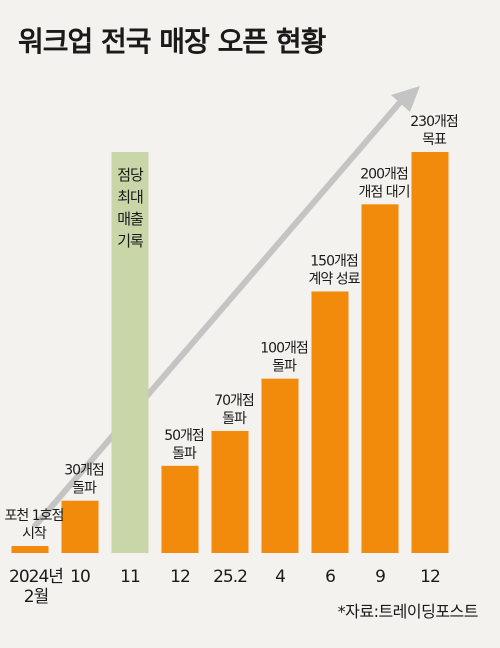  What do you see at coordinates (130, 219) in the screenshot?
I see `highlight-label: 매출` at bounding box center [130, 219].